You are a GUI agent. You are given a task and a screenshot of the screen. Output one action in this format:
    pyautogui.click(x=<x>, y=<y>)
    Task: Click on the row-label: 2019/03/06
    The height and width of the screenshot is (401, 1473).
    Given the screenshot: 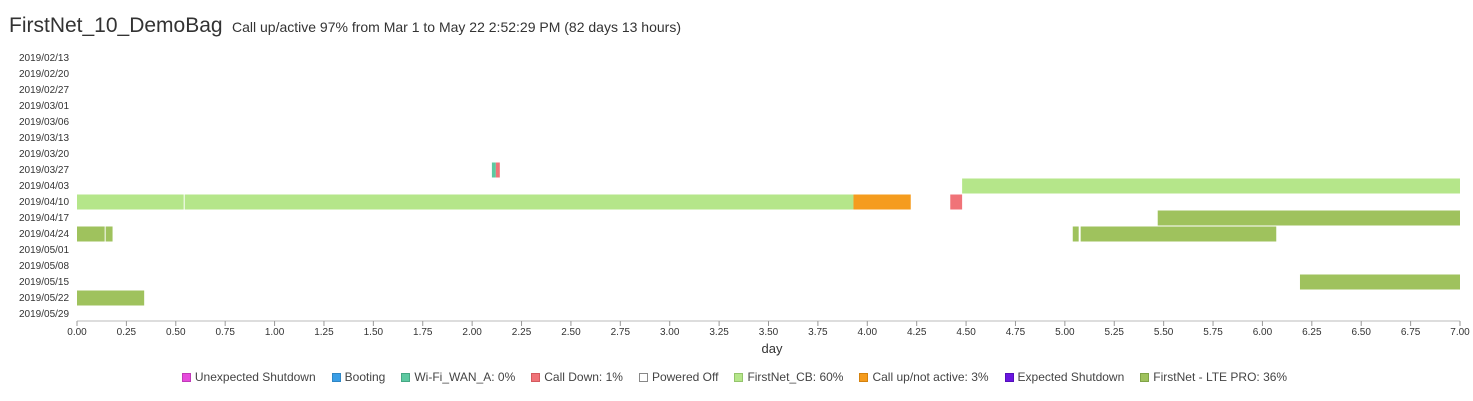 What is the action you would take?
    pyautogui.click(x=44, y=122)
    